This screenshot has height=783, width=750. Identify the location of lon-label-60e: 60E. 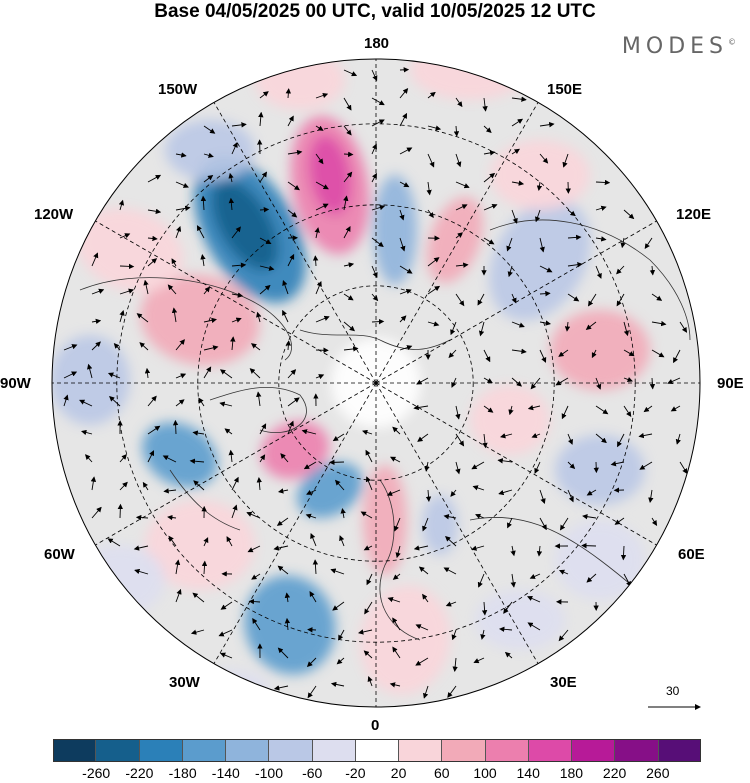
(691, 554).